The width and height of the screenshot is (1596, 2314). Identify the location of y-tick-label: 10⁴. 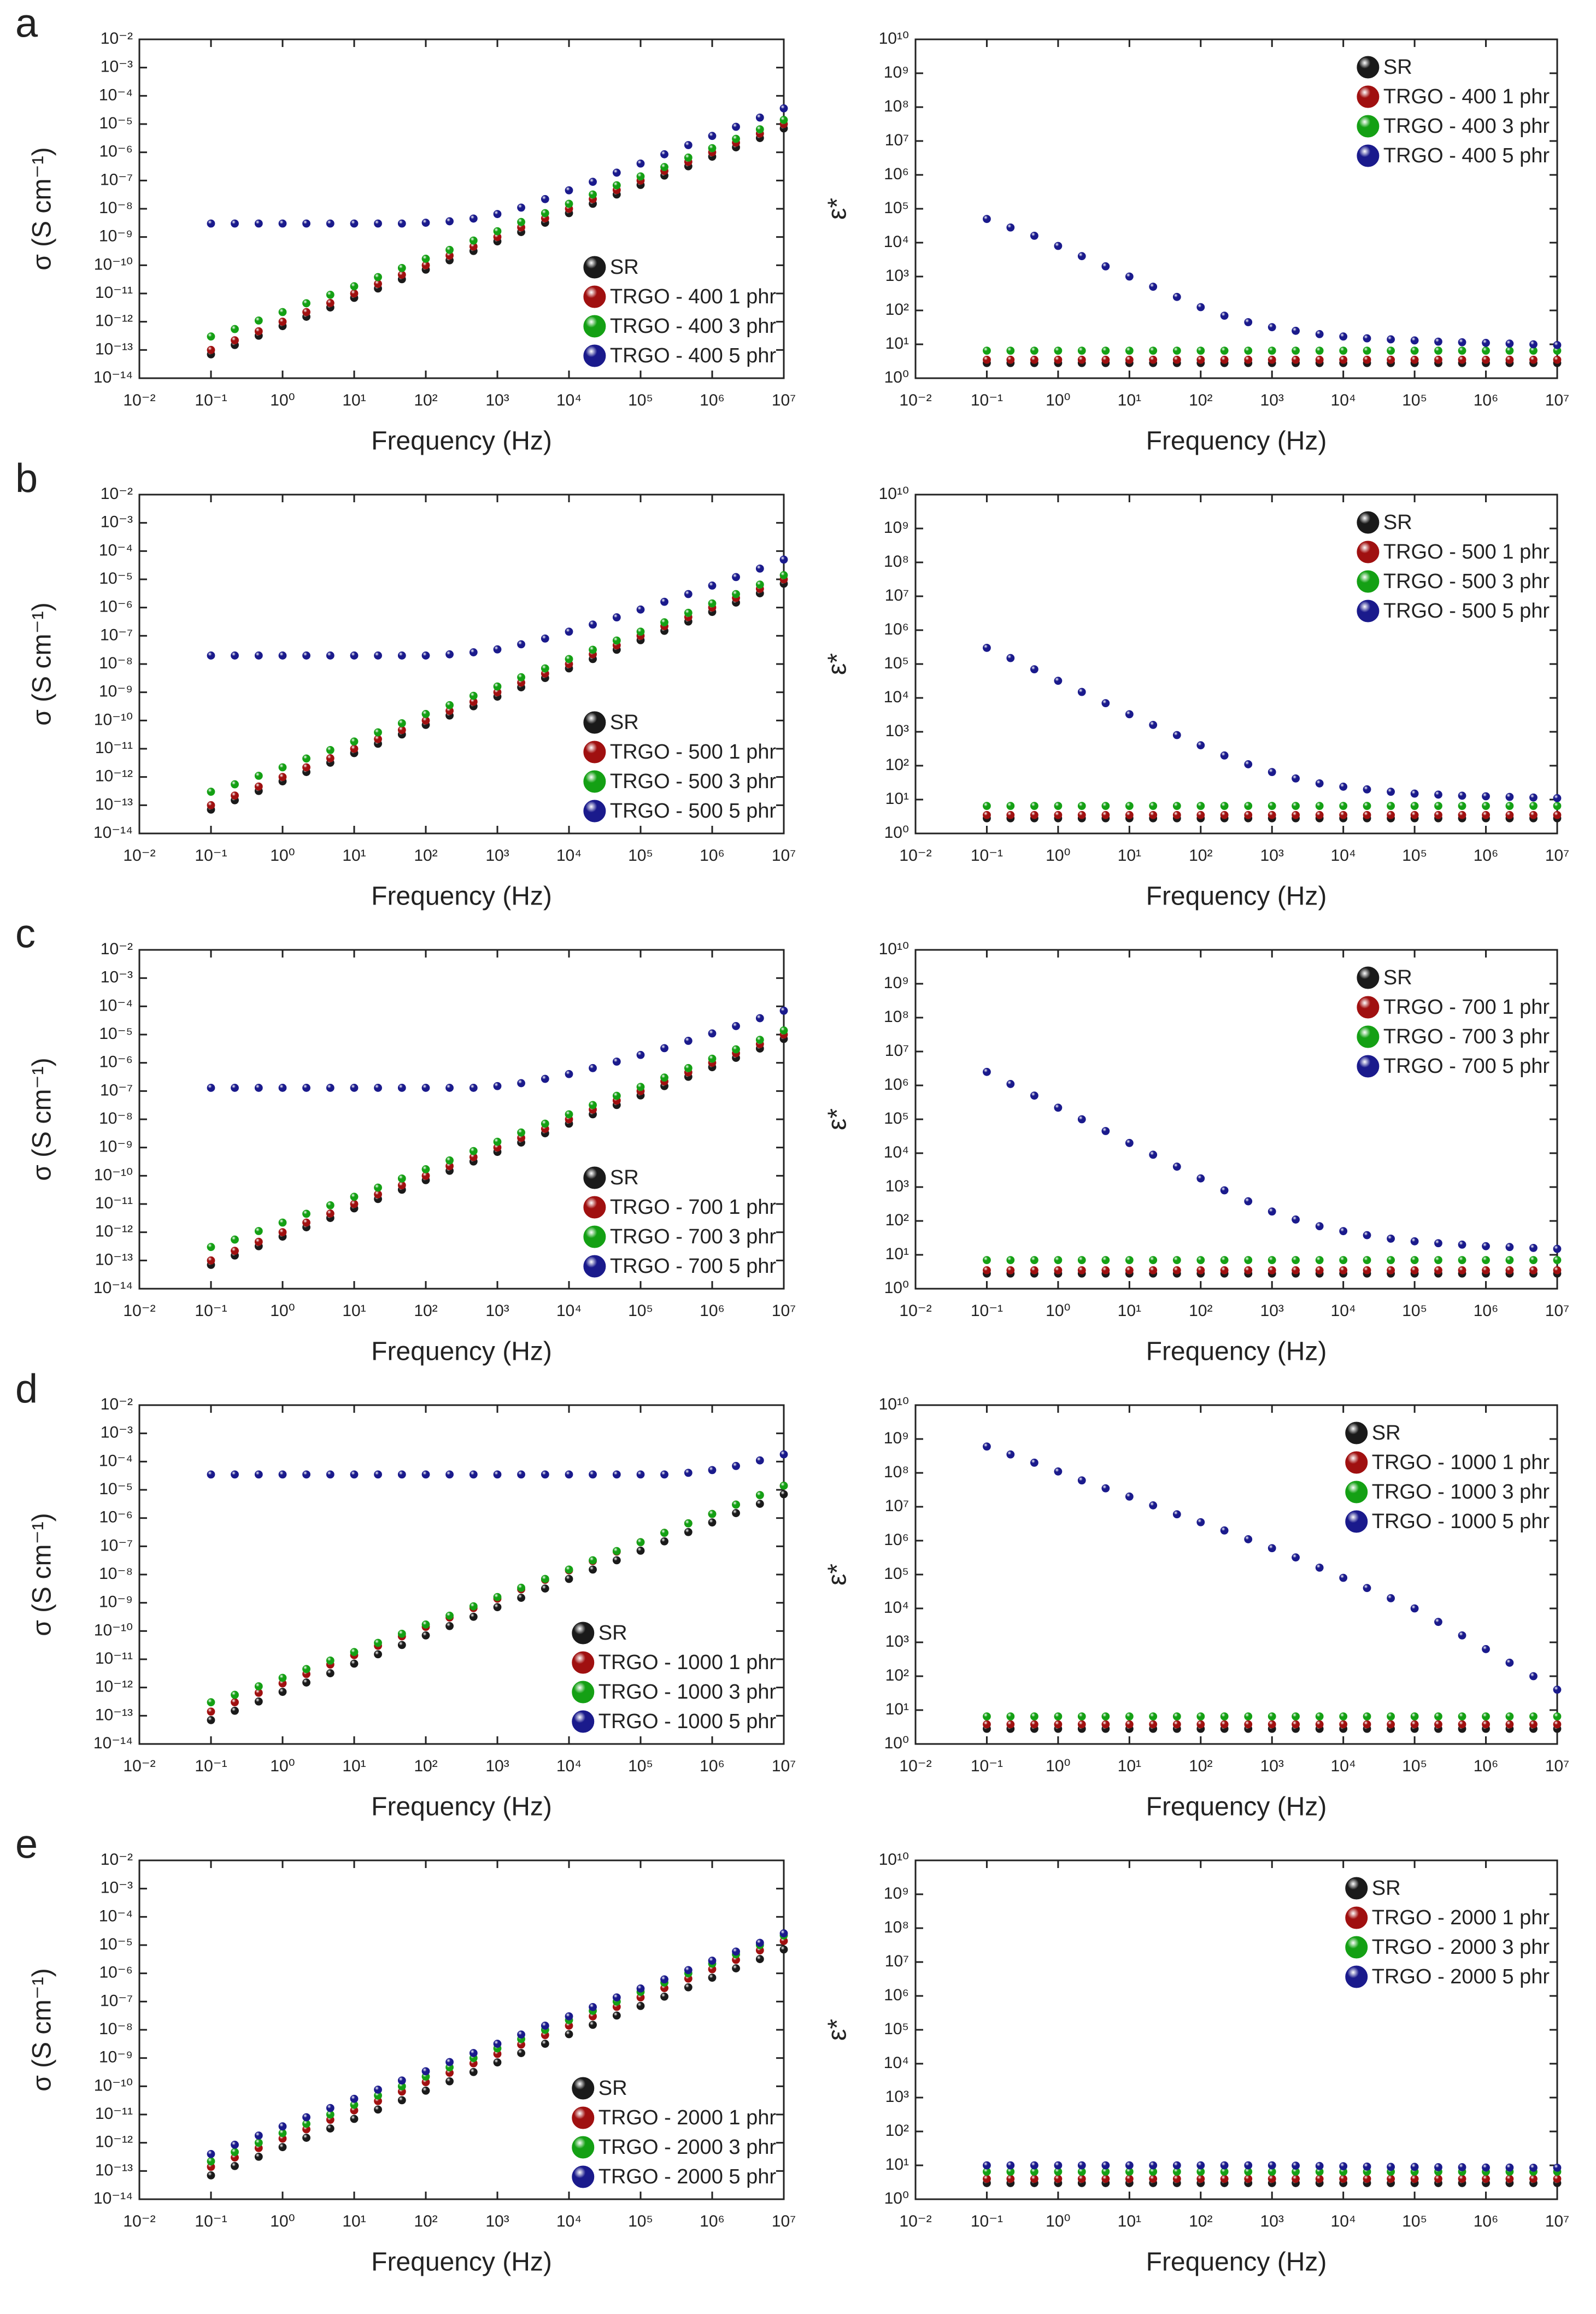
(897, 1152).